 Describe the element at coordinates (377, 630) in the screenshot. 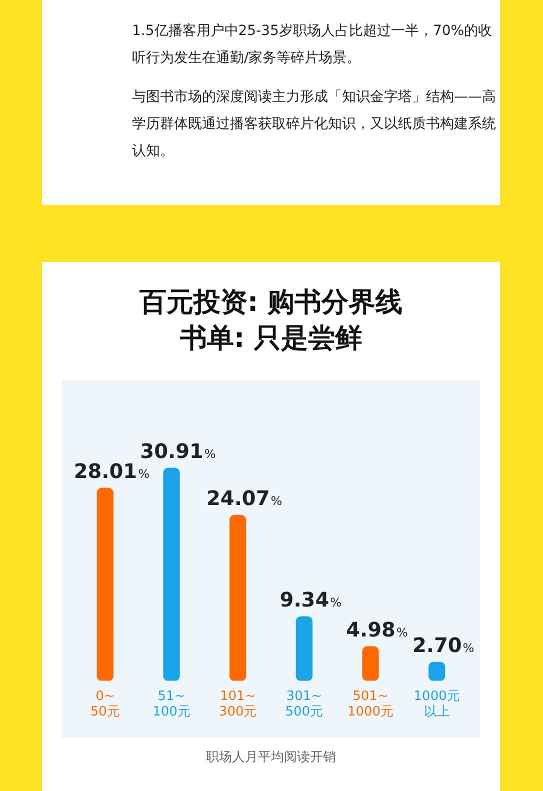

I see `data-label: 4.98%` at that location.